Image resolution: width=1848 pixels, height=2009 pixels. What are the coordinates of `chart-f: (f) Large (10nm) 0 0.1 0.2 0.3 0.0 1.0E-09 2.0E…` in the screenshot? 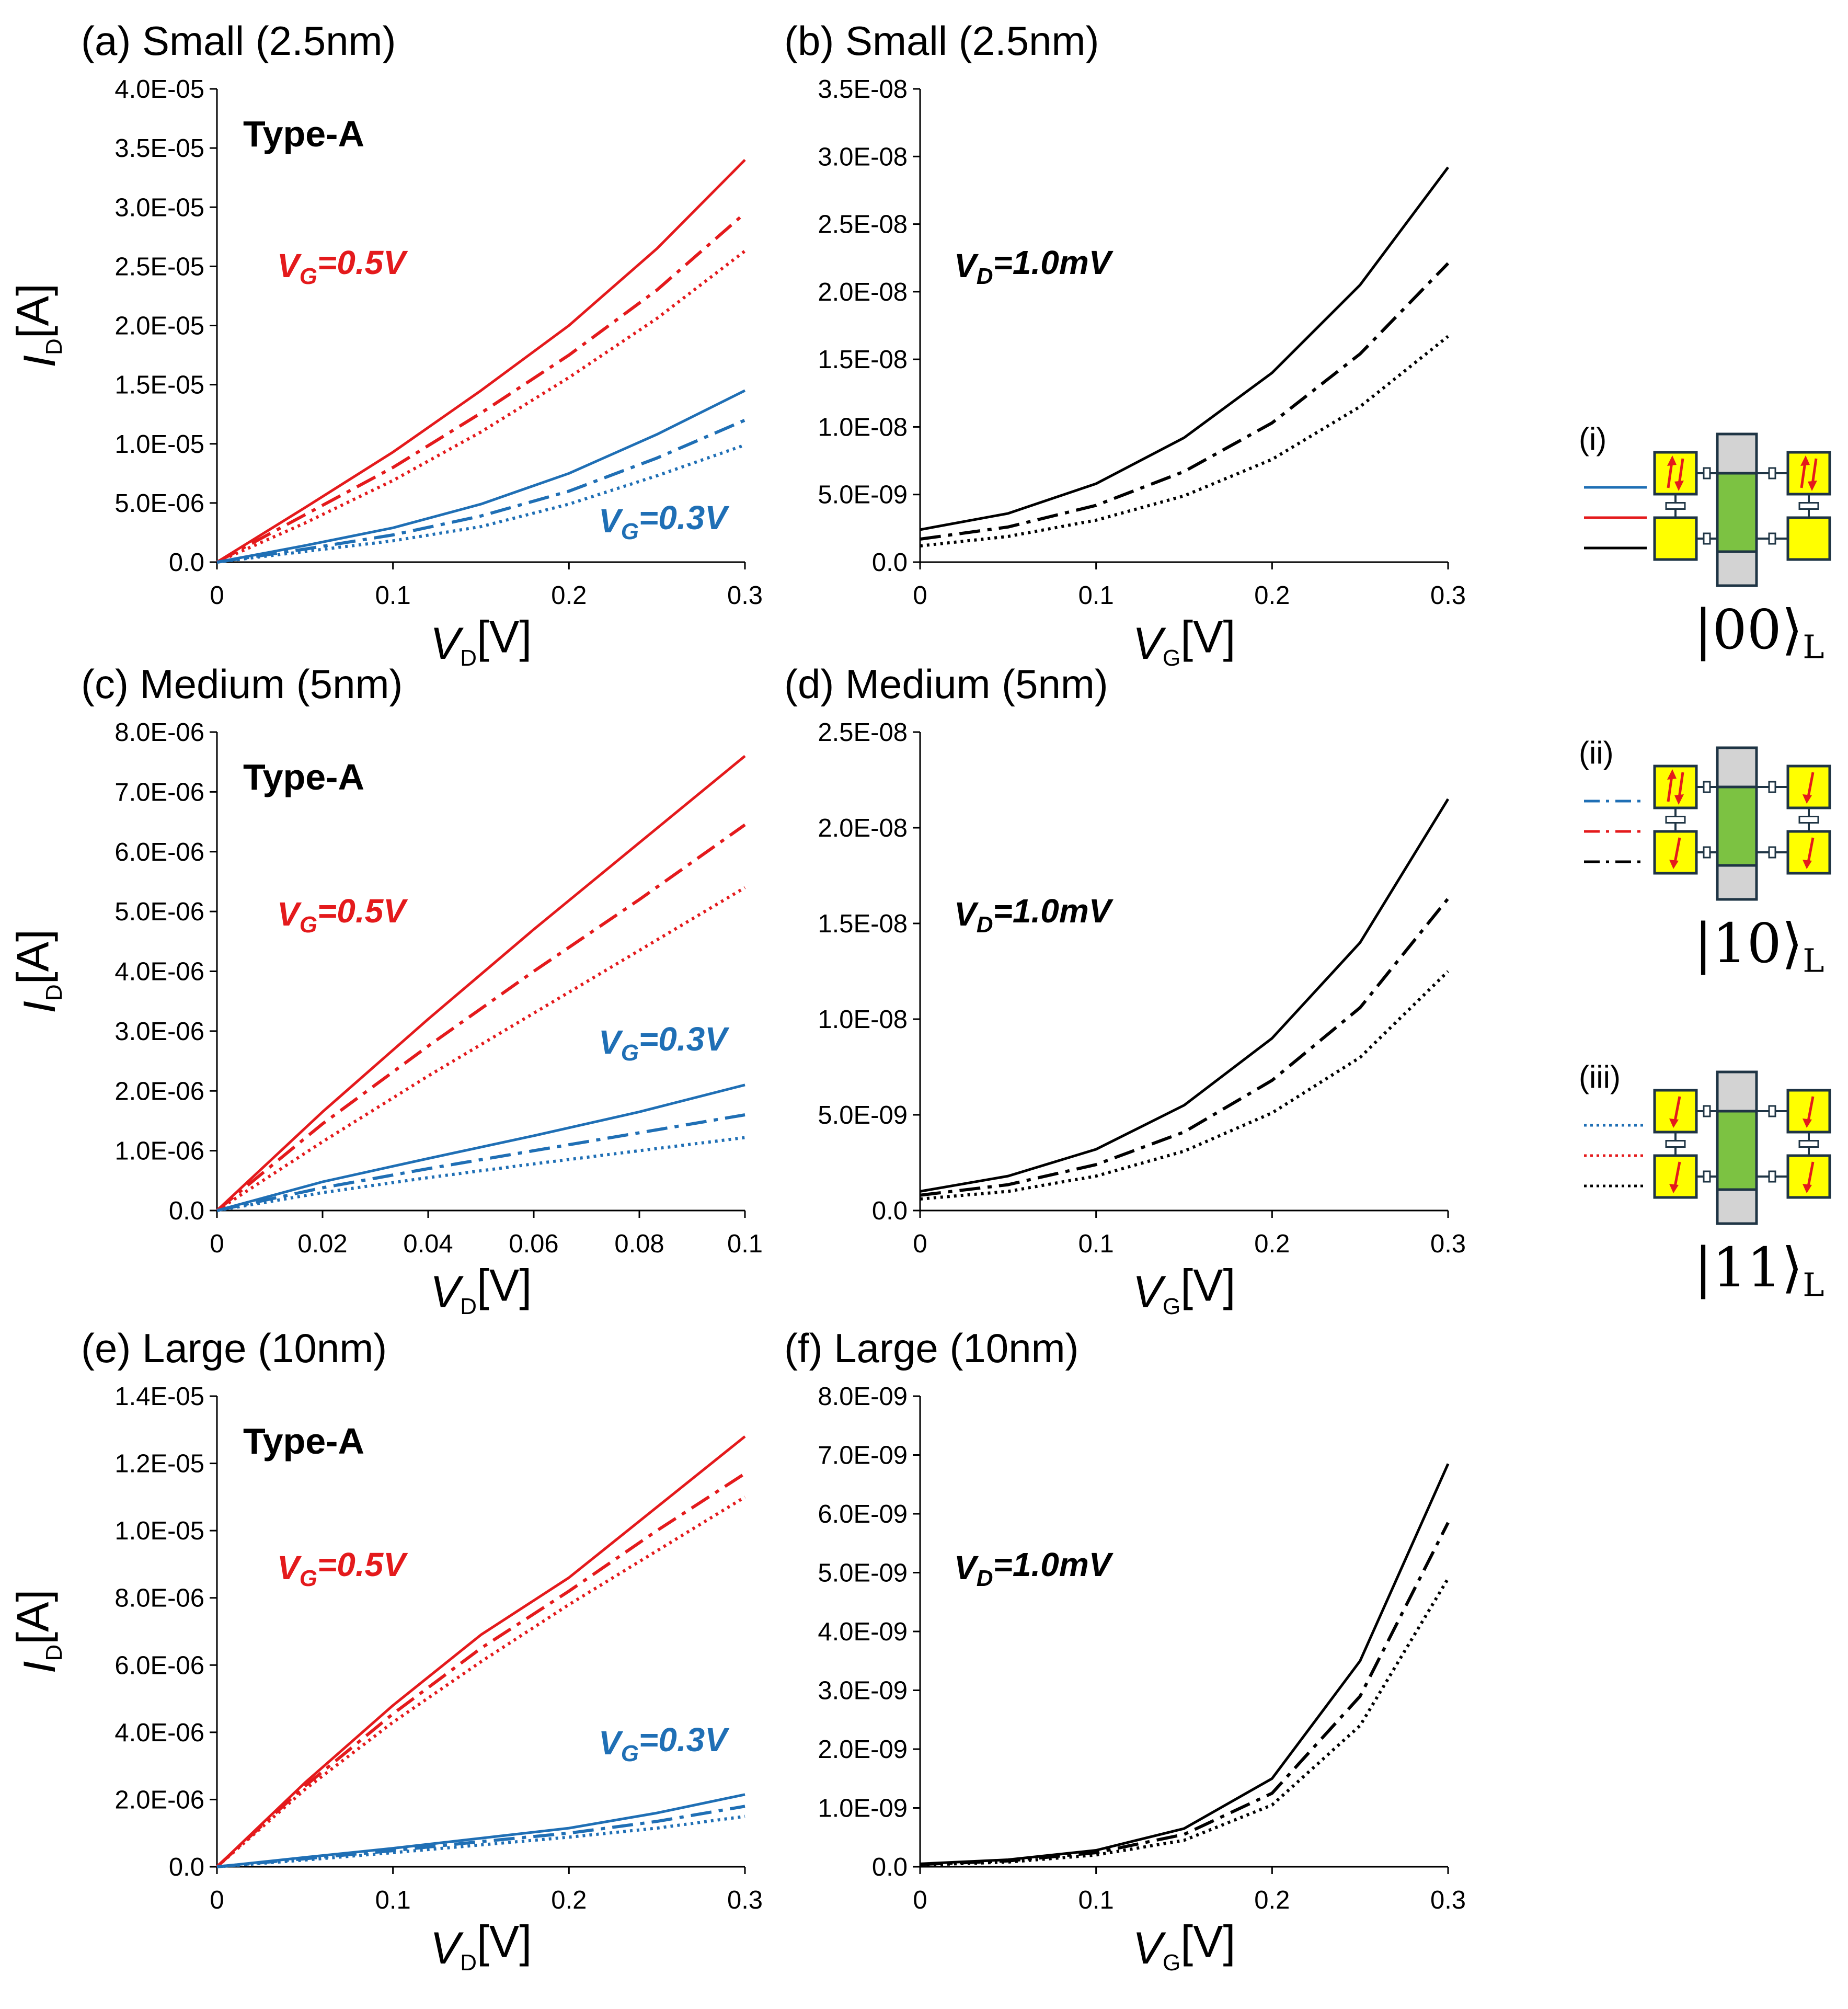 It's located at (1125, 1651).